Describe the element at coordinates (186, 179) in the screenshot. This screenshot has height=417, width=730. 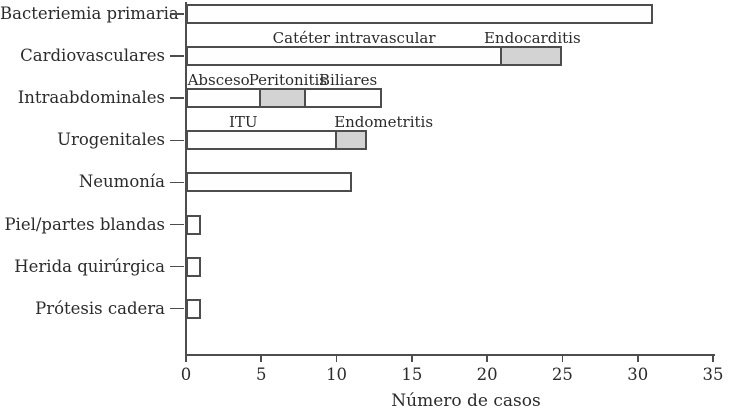
I see `y-axis-line` at that location.